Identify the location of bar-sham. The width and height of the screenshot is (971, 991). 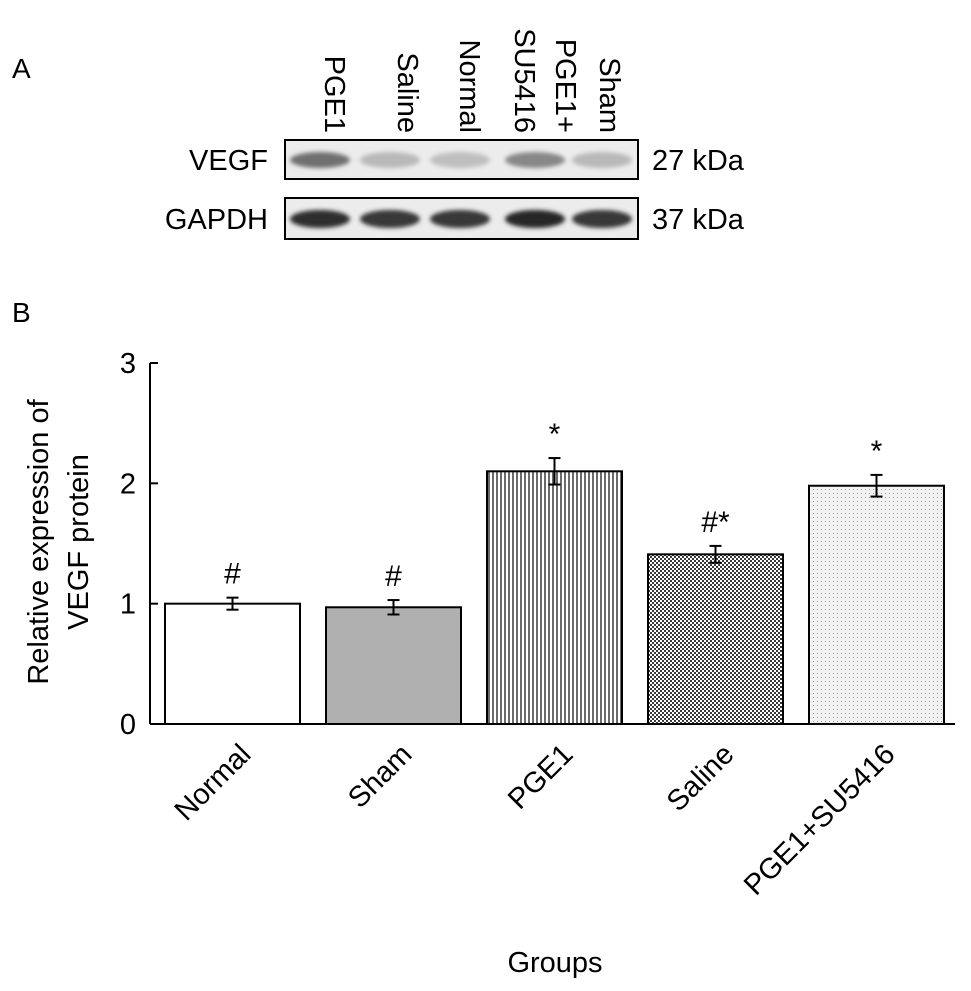
(393, 666).